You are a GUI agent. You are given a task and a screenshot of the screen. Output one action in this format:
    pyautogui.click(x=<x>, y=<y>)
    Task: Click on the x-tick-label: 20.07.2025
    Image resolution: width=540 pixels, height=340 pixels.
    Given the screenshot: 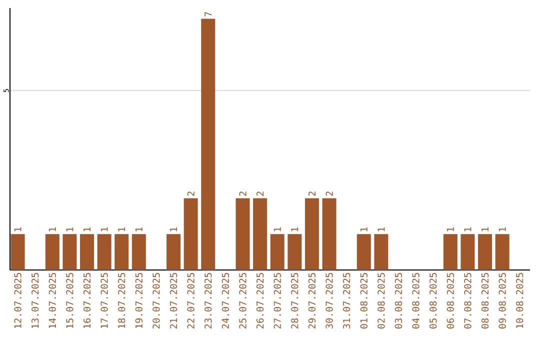 What is the action you would take?
    pyautogui.click(x=156, y=300)
    